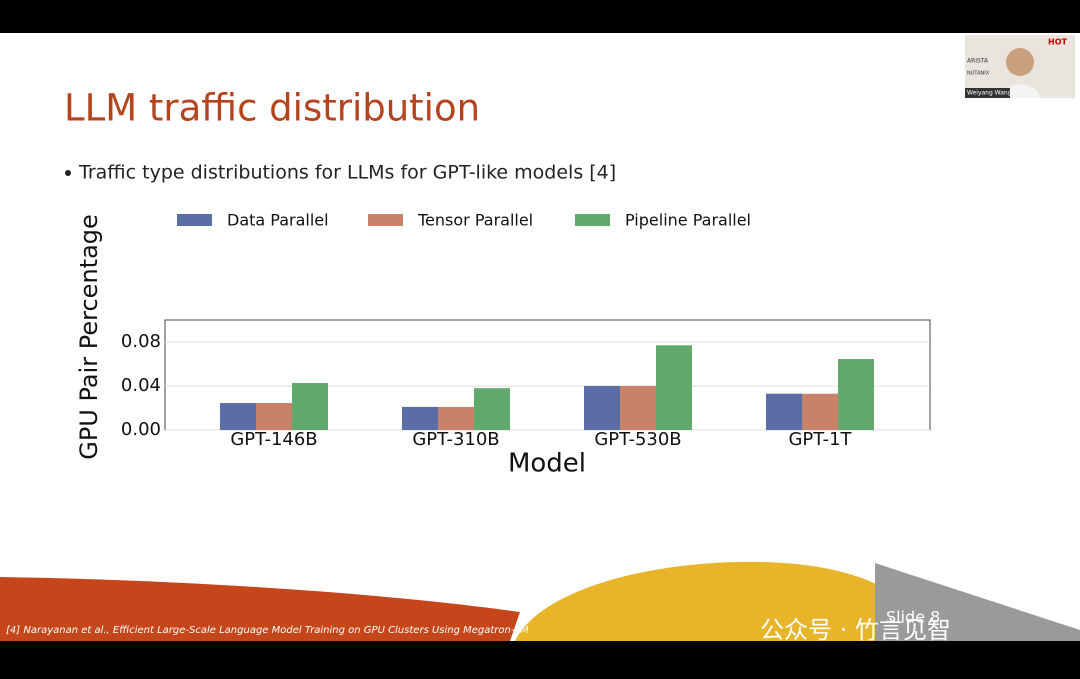 This screenshot has width=1080, height=679. What do you see at coordinates (913, 617) in the screenshot?
I see `slide-number: Slide 8` at bounding box center [913, 617].